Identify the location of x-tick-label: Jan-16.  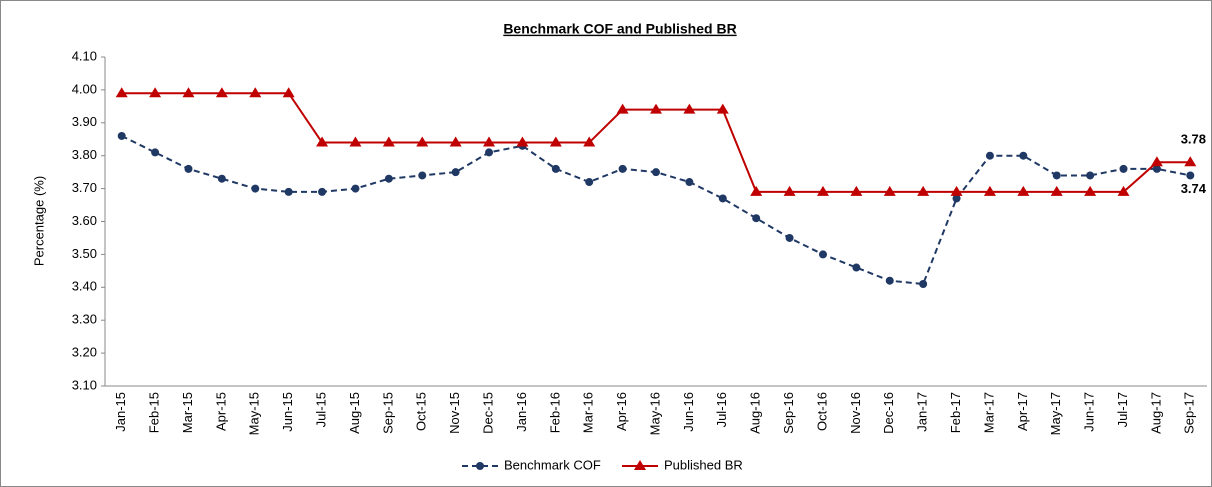
(521, 412).